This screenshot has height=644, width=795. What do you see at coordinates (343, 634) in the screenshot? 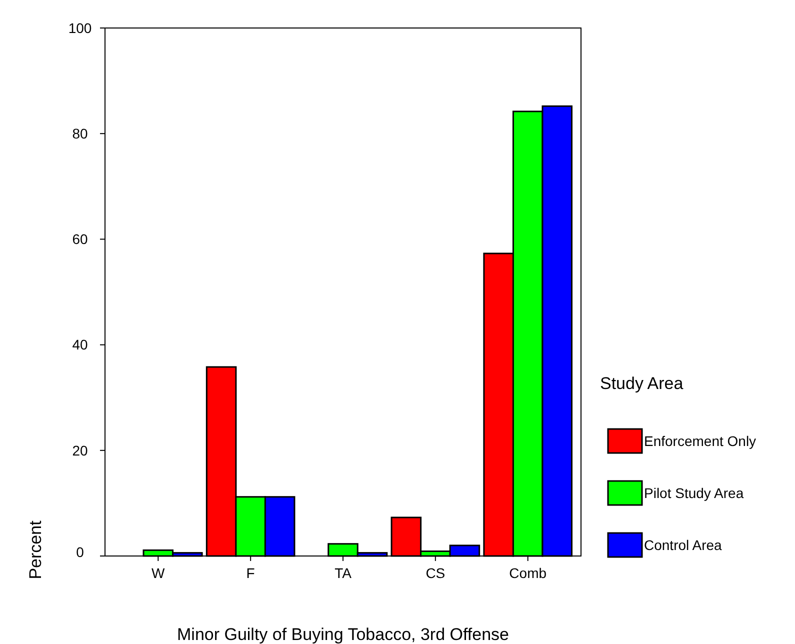
I see `x-axis-title: Minor Guilty of Buying Tobacco, 3rd Offense` at bounding box center [343, 634].